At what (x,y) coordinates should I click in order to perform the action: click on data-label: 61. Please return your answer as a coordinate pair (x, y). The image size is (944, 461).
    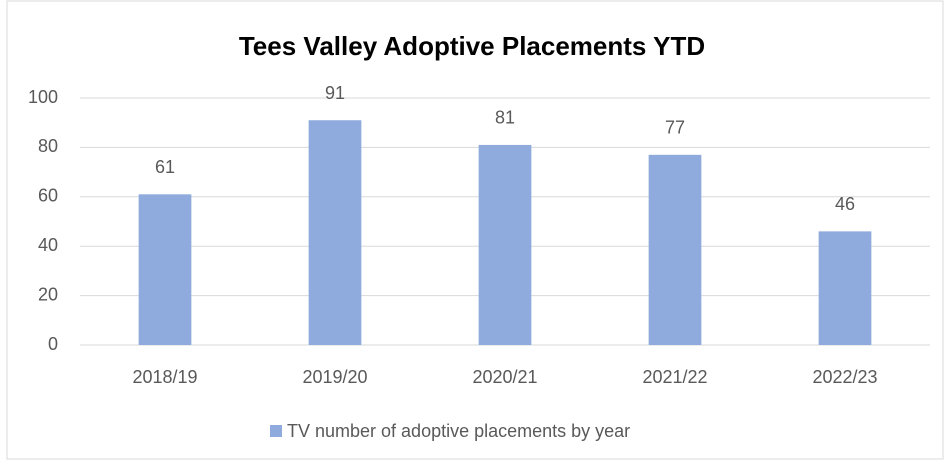
    Looking at the image, I should click on (165, 167).